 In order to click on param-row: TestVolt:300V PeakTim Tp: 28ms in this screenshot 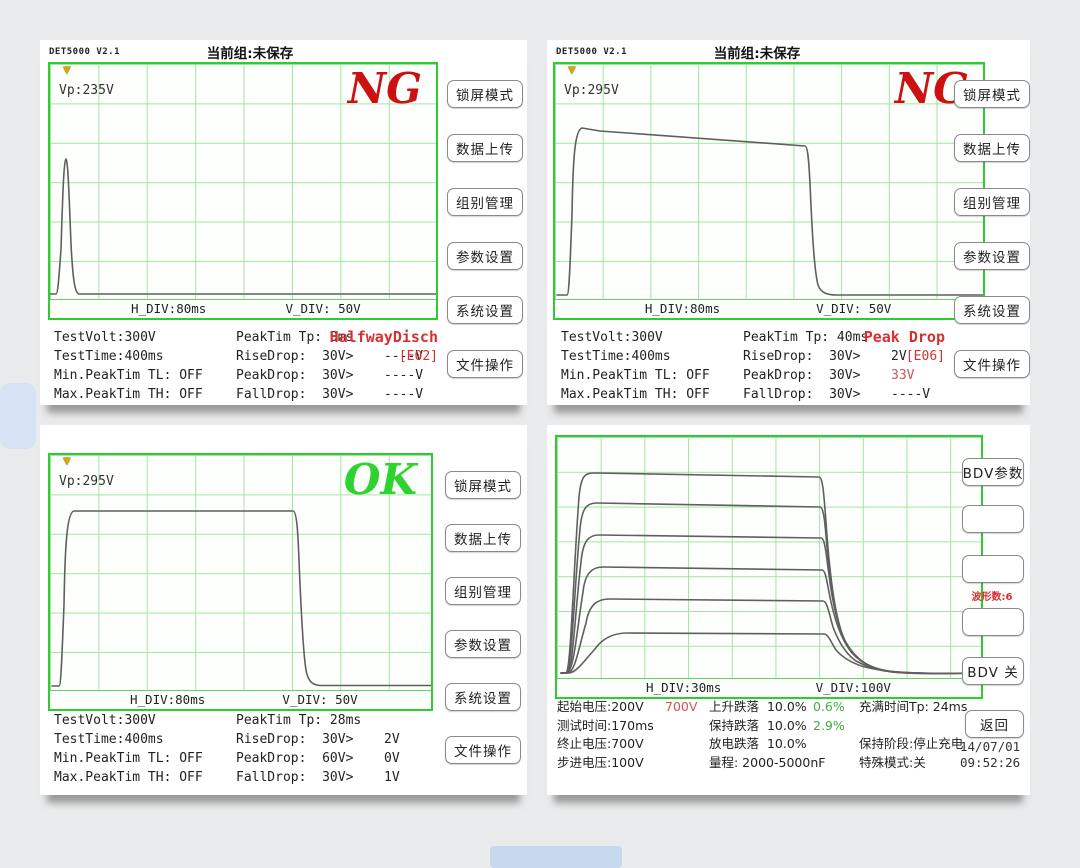, I will do `click(208, 720)`.